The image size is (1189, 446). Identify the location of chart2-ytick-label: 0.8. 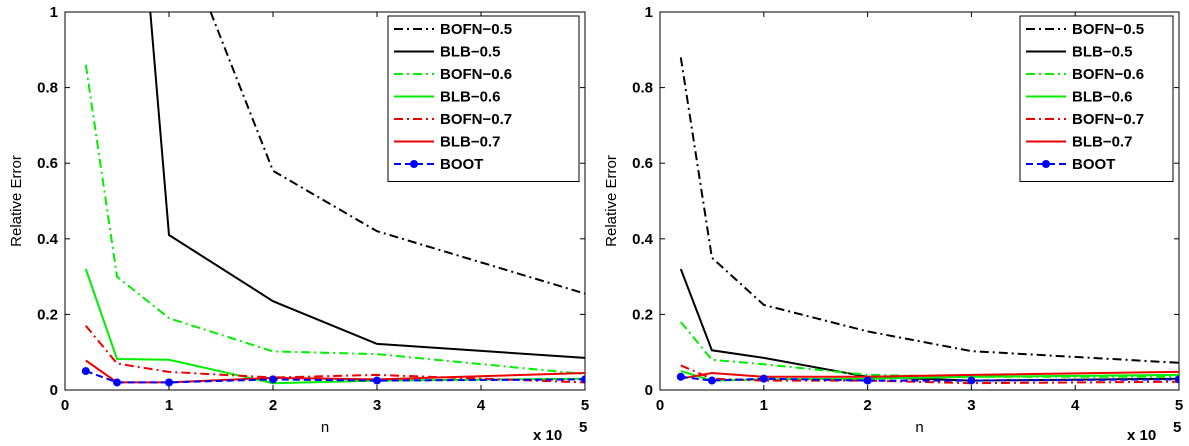
(642, 88).